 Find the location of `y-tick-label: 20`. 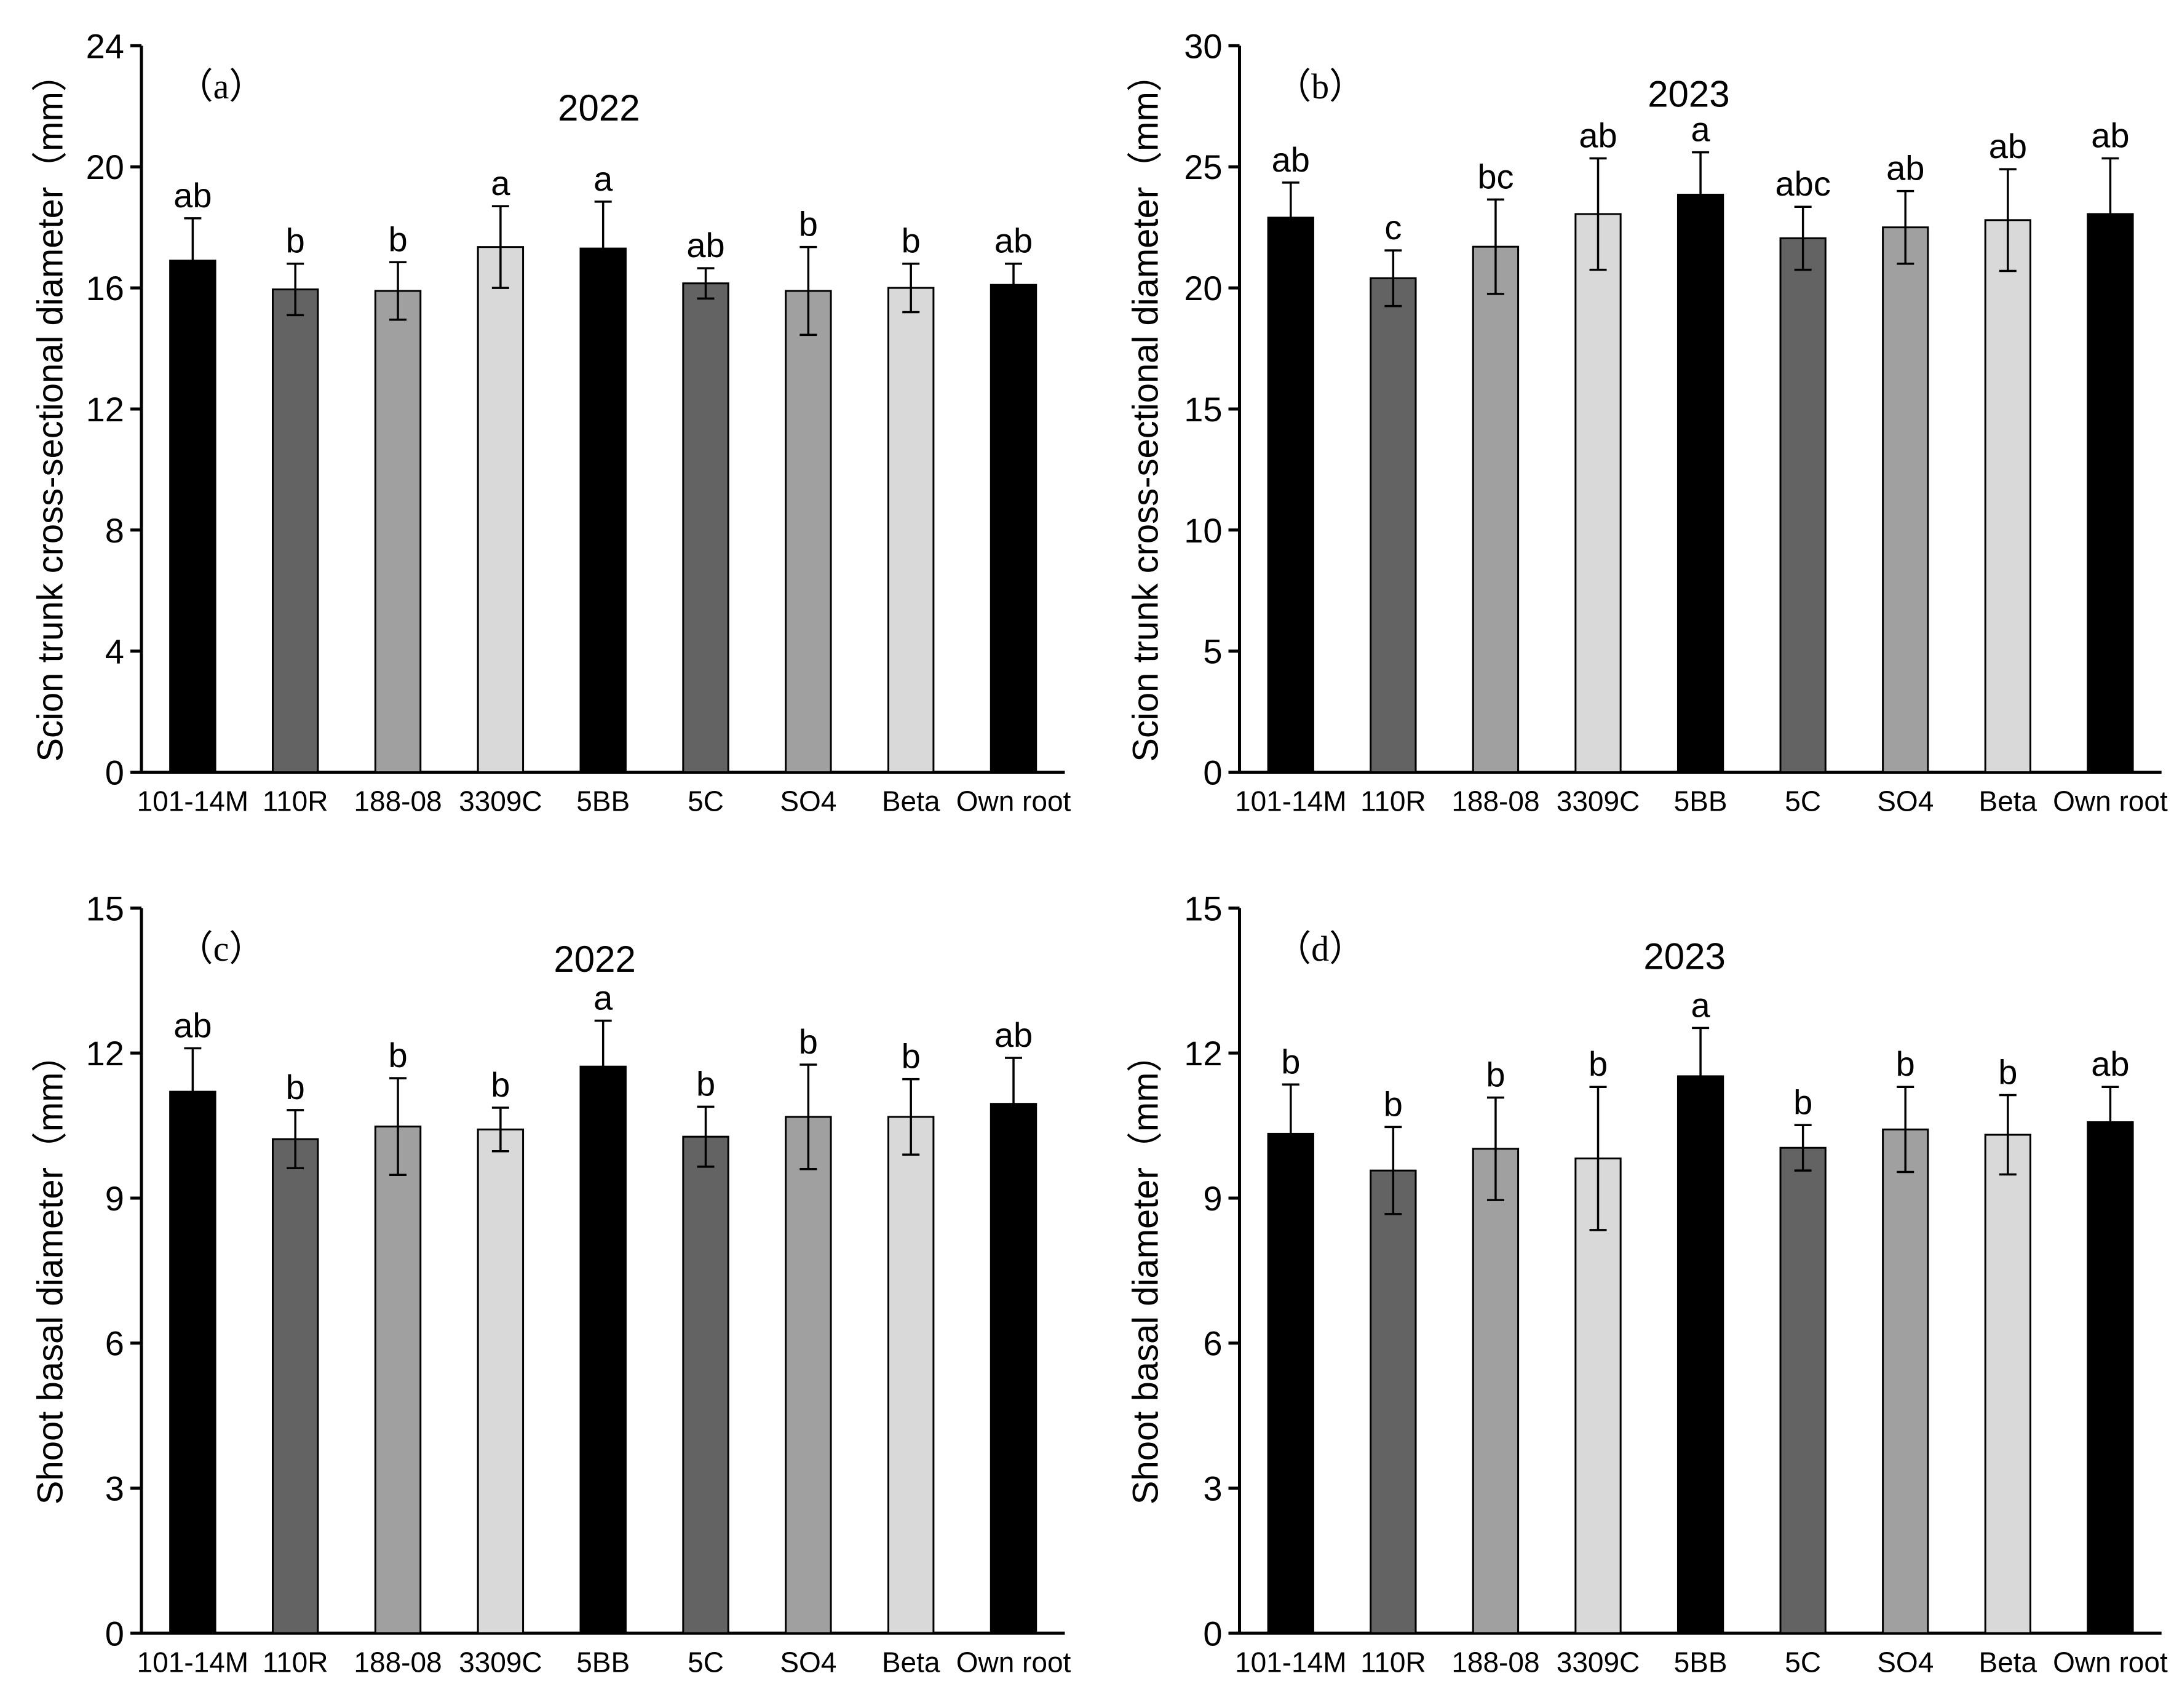

y-tick-label: 20 is located at coordinates (105, 167).